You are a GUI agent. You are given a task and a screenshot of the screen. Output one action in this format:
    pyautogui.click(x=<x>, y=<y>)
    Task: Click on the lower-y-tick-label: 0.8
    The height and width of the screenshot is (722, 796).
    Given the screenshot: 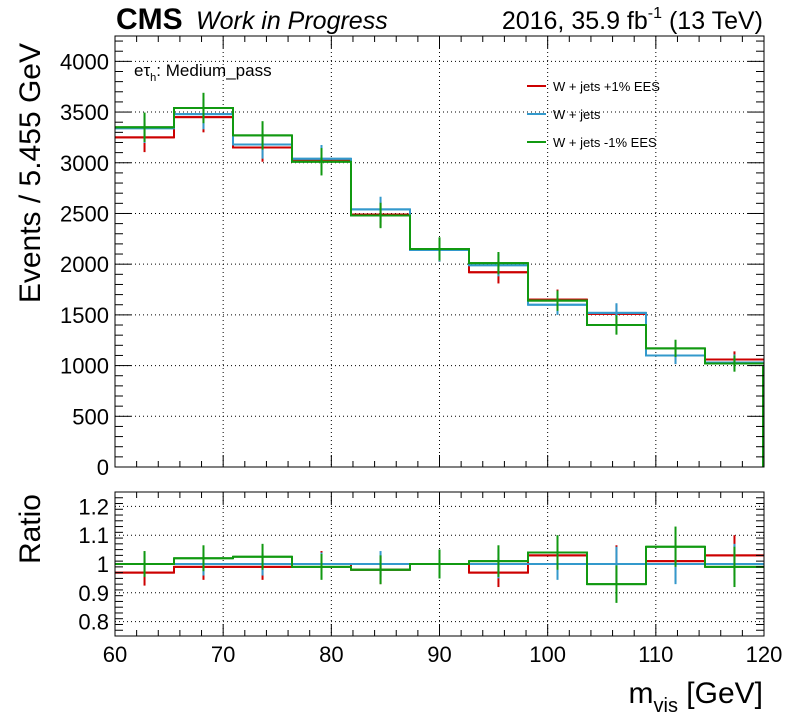 What is the action you would take?
    pyautogui.click(x=93, y=622)
    